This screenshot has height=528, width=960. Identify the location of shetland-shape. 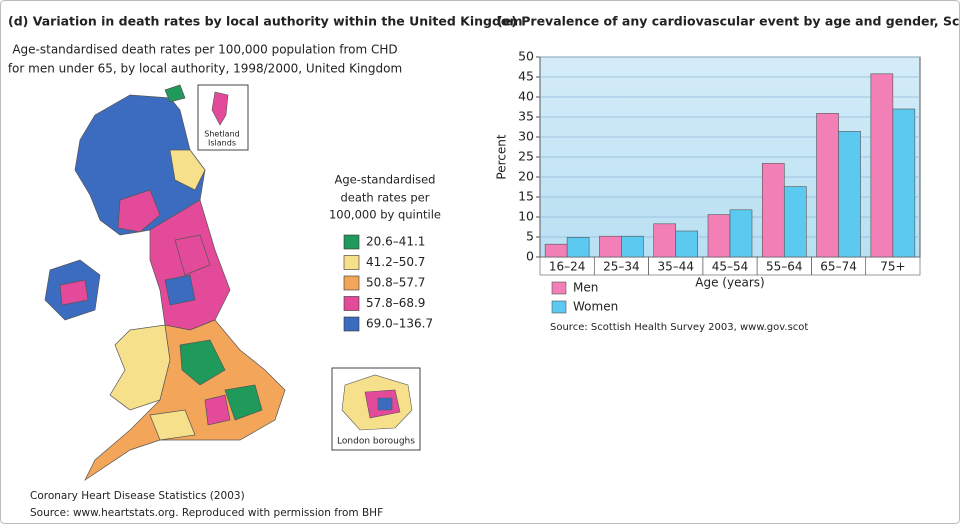
(220, 108).